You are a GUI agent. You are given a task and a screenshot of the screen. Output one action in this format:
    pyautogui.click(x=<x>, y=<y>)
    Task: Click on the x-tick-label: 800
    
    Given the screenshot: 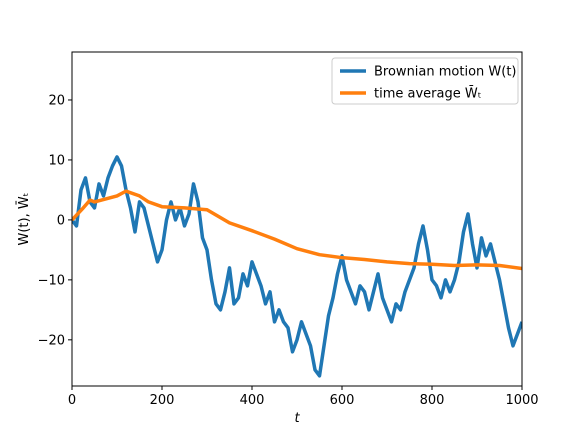 What is the action you would take?
    pyautogui.click(x=432, y=400)
    